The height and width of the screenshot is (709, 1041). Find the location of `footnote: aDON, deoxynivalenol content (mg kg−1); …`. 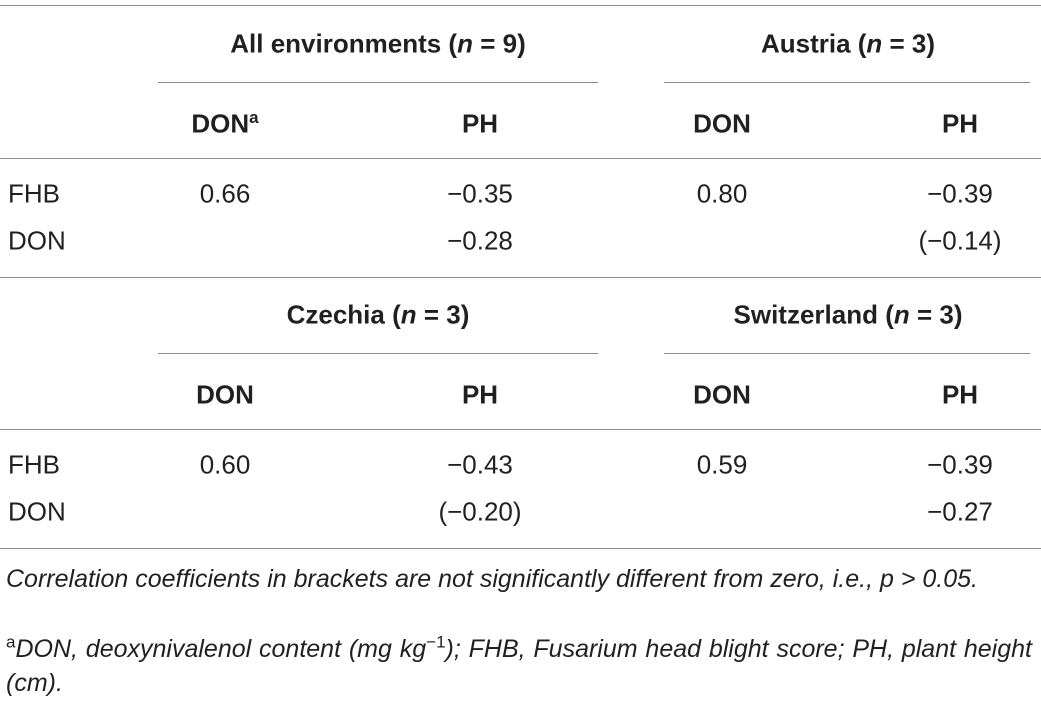

footnote: aDON, deoxynivalenol content (mg kg−1); … is located at coordinates (519, 666).